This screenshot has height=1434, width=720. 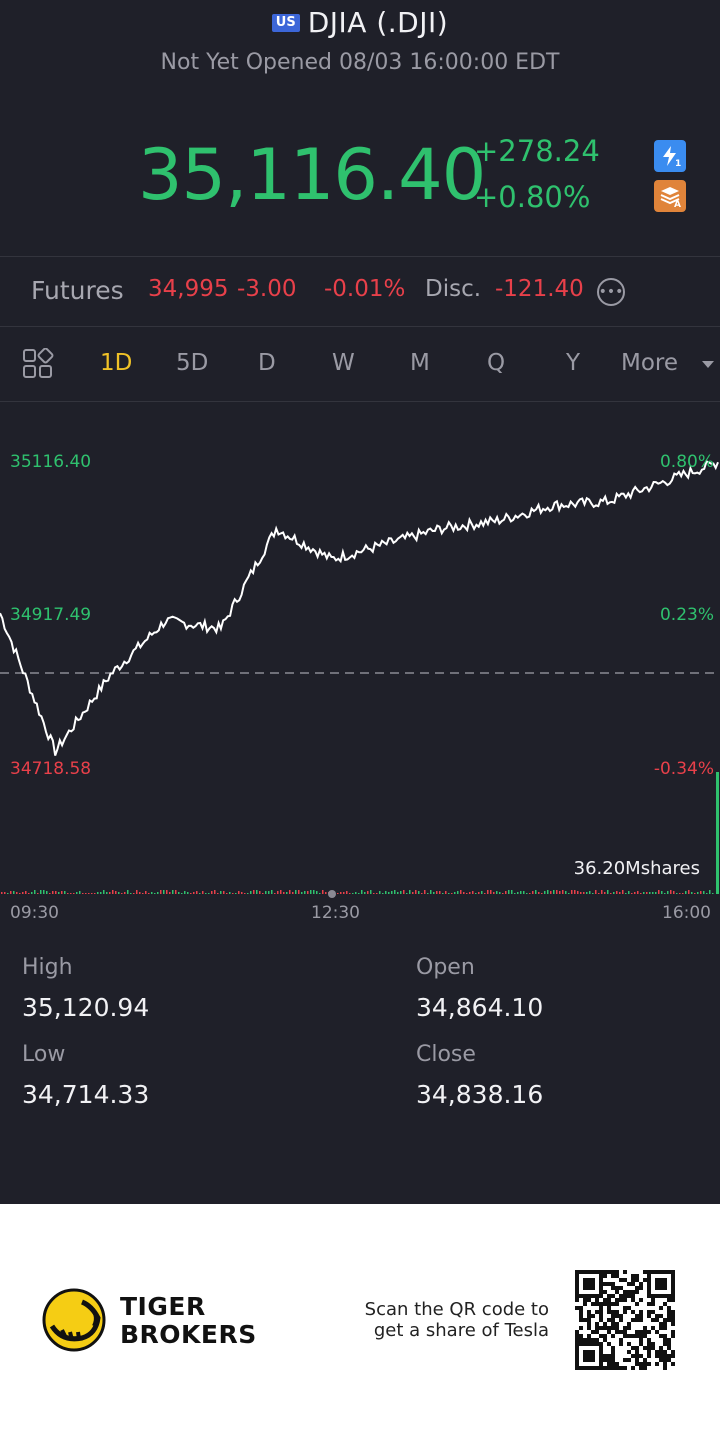 What do you see at coordinates (650, 363) in the screenshot?
I see `tab-more: More` at bounding box center [650, 363].